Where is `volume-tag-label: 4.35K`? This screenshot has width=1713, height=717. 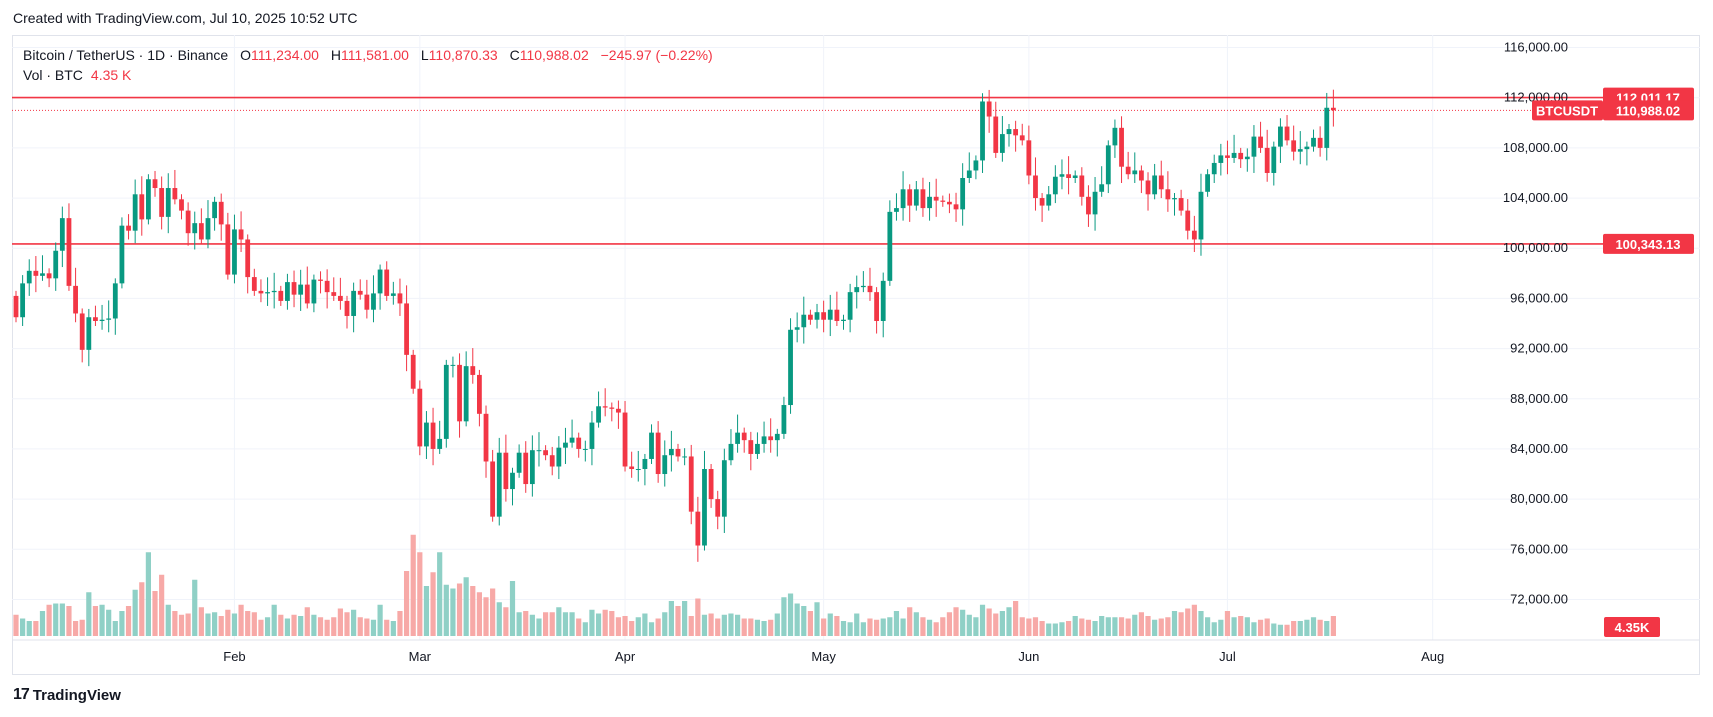
volume-tag-label: 4.35K is located at coordinates (1632, 627).